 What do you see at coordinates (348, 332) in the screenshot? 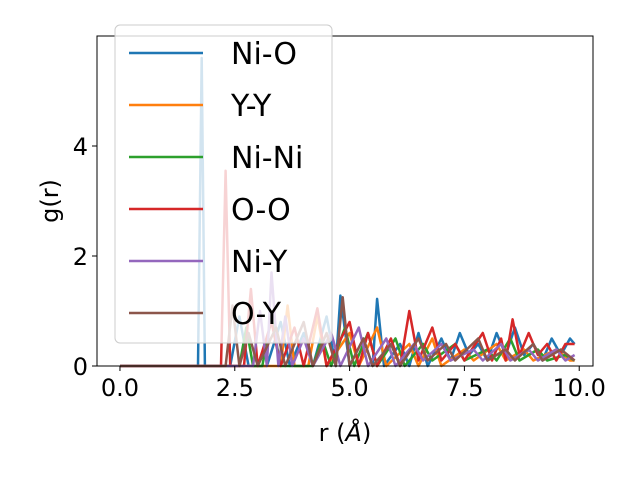
I see `series-line-o-y` at bounding box center [348, 332].